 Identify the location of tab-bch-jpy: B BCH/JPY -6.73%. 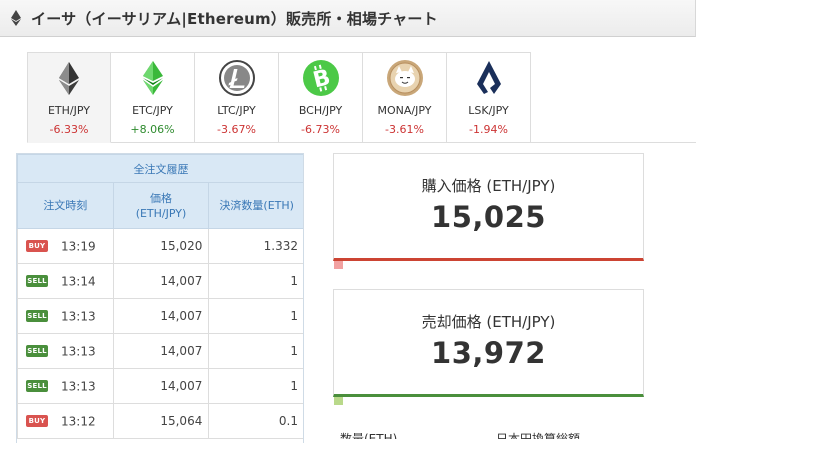
(321, 97).